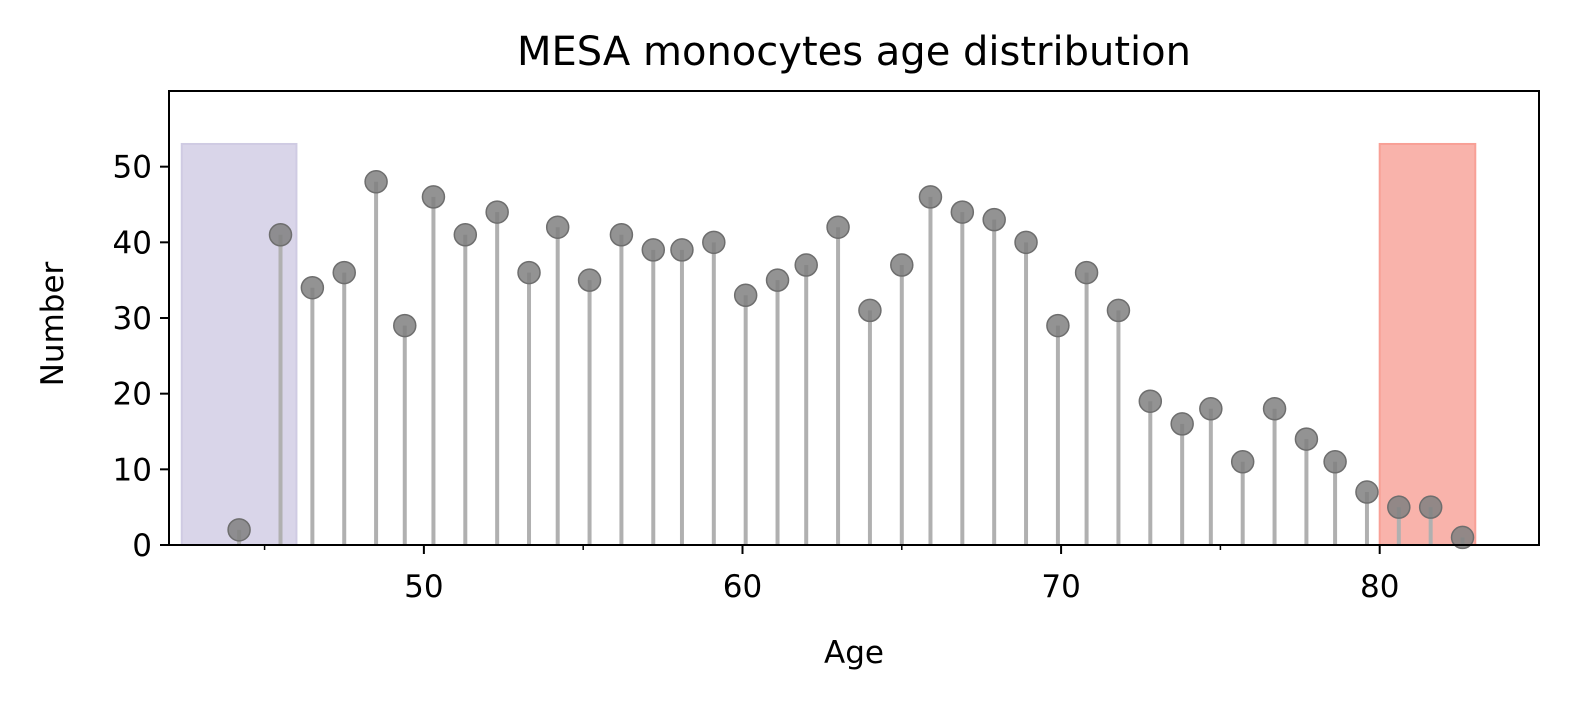  I want to click on y-axis: 0 10 20 30 40 50, so click(141, 357).